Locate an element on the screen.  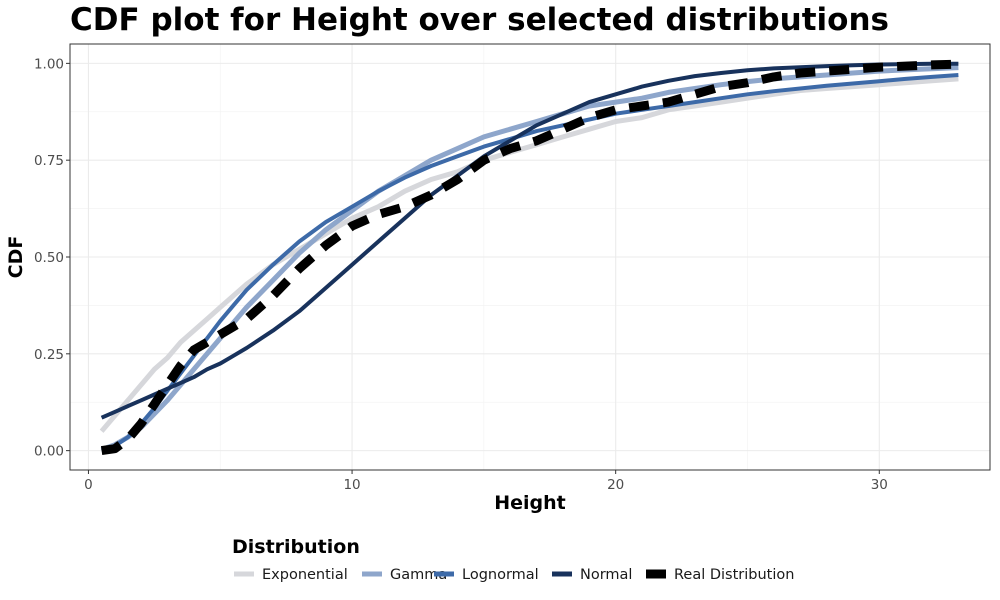
legend-label: Lognormal is located at coordinates (500, 575).